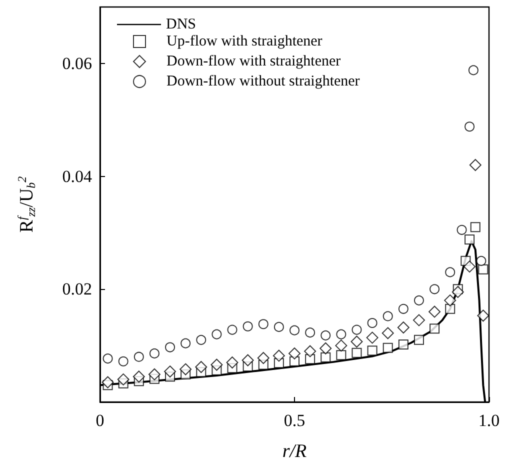  Describe the element at coordinates (77, 63) in the screenshot. I see `y-tick-label: 0.06` at that location.